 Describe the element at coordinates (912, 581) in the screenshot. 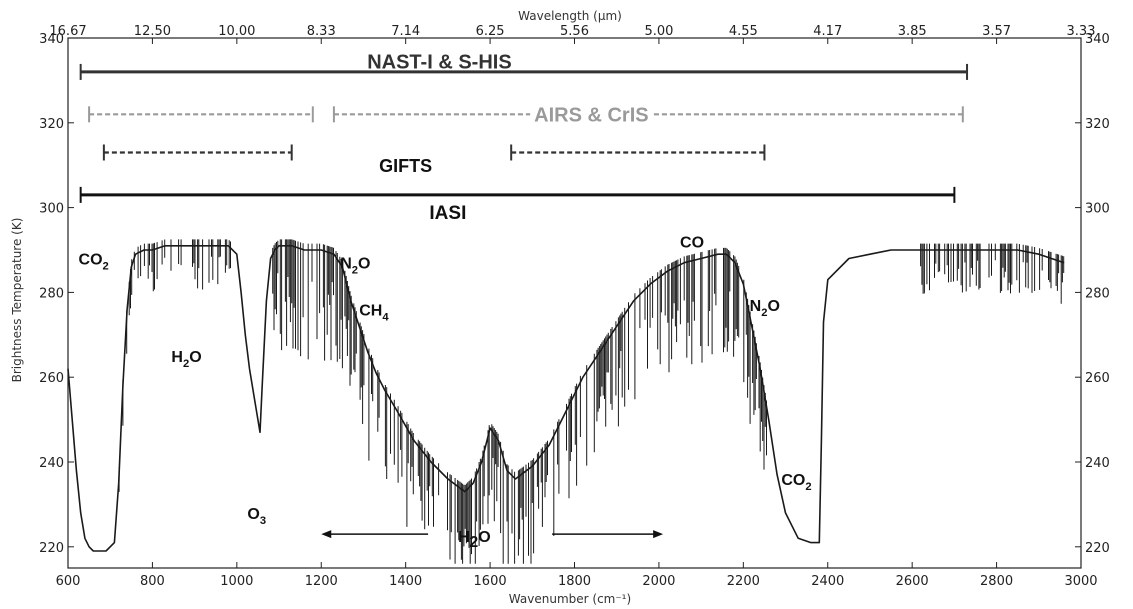

I see `x-tick-label: 2600` at that location.